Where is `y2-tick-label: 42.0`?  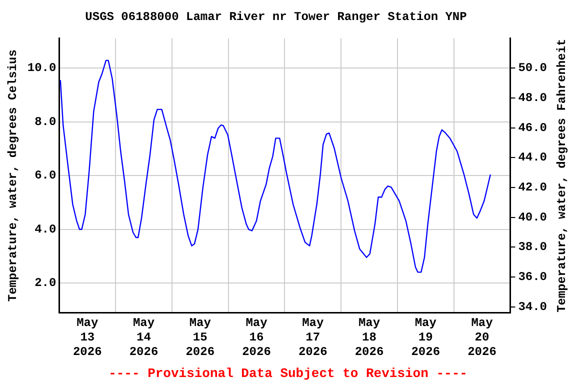 y2-tick-label: 42.0 is located at coordinates (533, 187).